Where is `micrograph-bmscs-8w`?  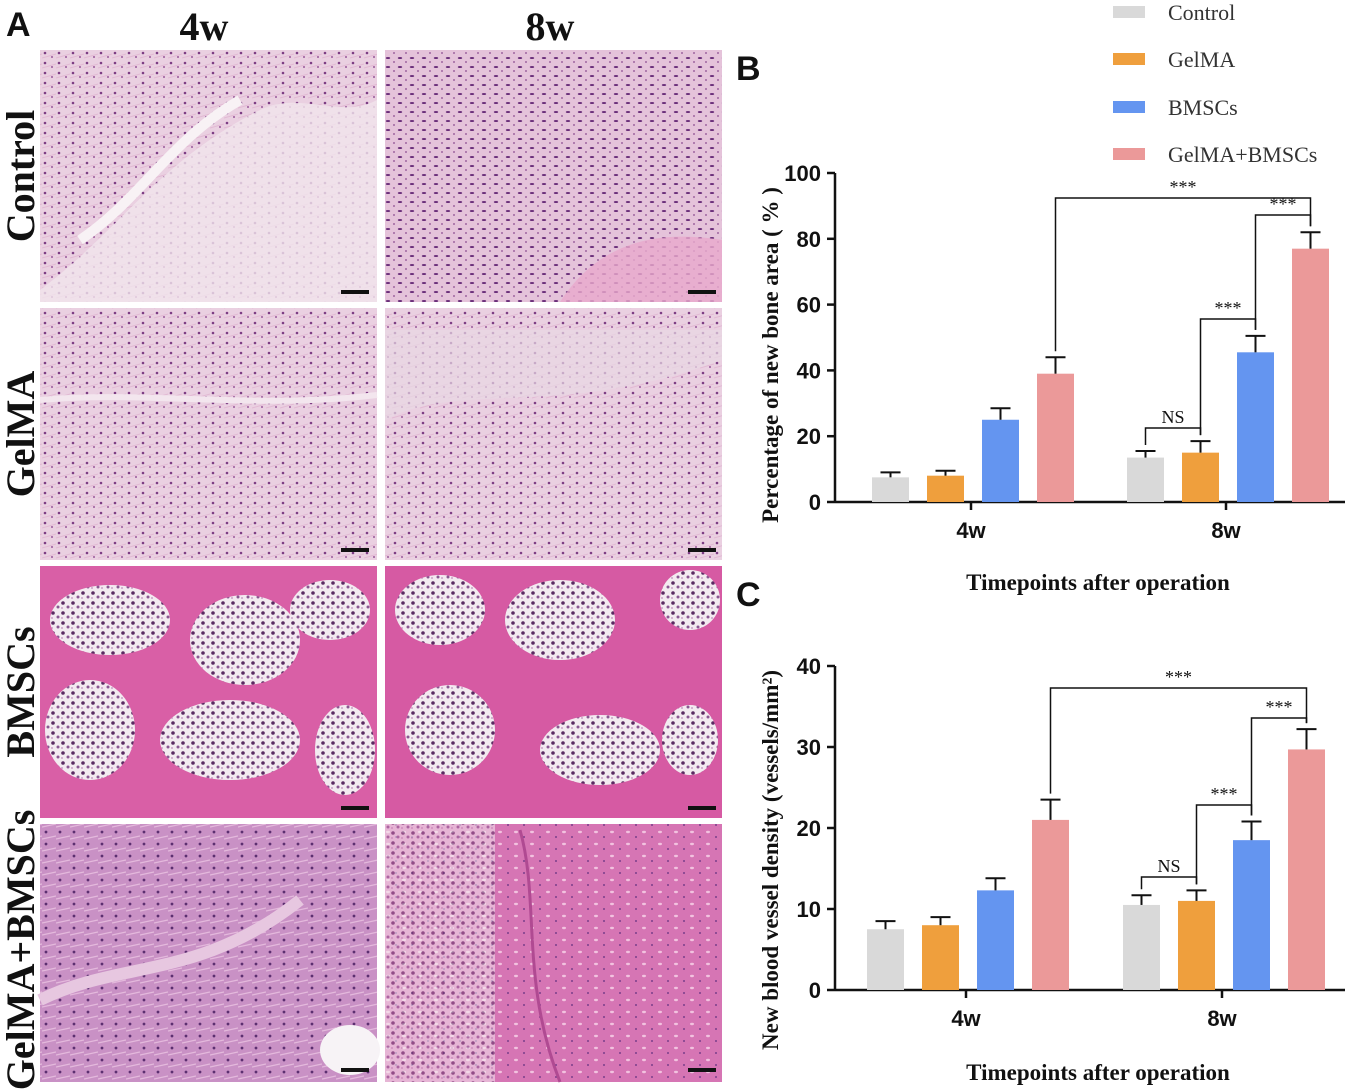
micrograph-bmscs-8w is located at coordinates (553, 692).